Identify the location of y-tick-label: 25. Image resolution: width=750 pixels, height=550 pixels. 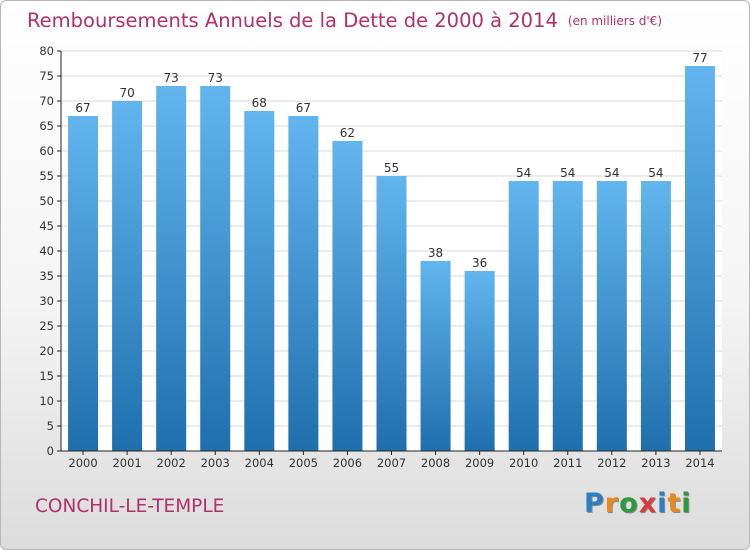
(46, 326).